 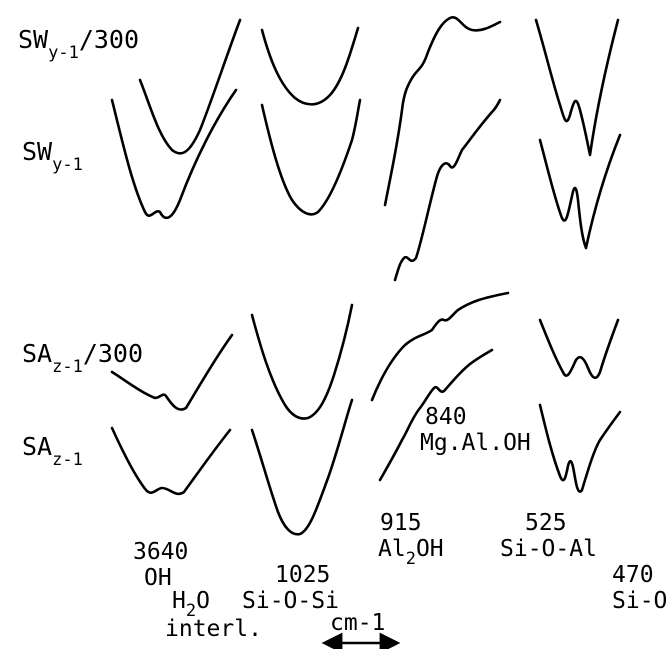 I want to click on band-wavenumber-1025: 1025, so click(x=302, y=575).